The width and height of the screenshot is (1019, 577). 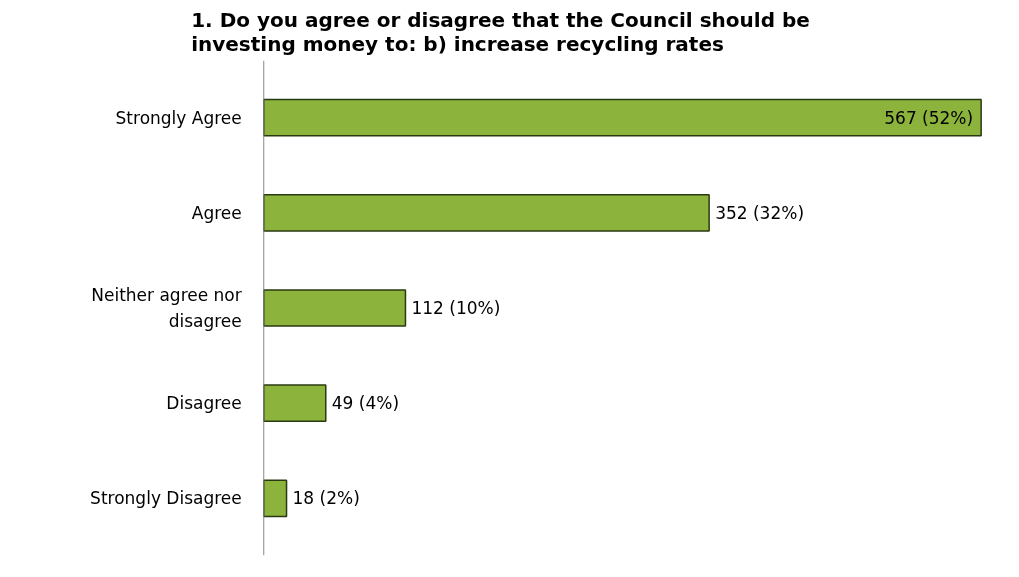 What do you see at coordinates (456, 308) in the screenshot?
I see `data-label: 112 (10%)` at bounding box center [456, 308].